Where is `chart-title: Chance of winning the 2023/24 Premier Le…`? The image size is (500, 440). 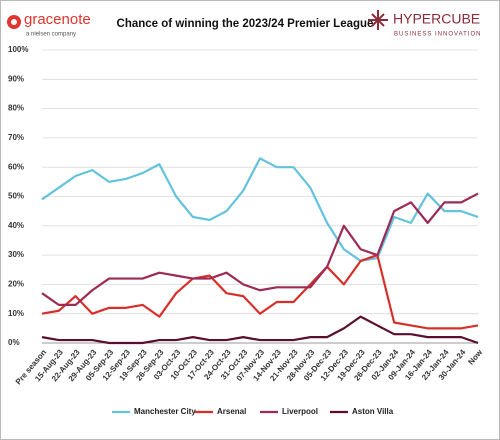 chart-title: Chance of winning the 2023/24 Premier Le… is located at coordinates (245, 24).